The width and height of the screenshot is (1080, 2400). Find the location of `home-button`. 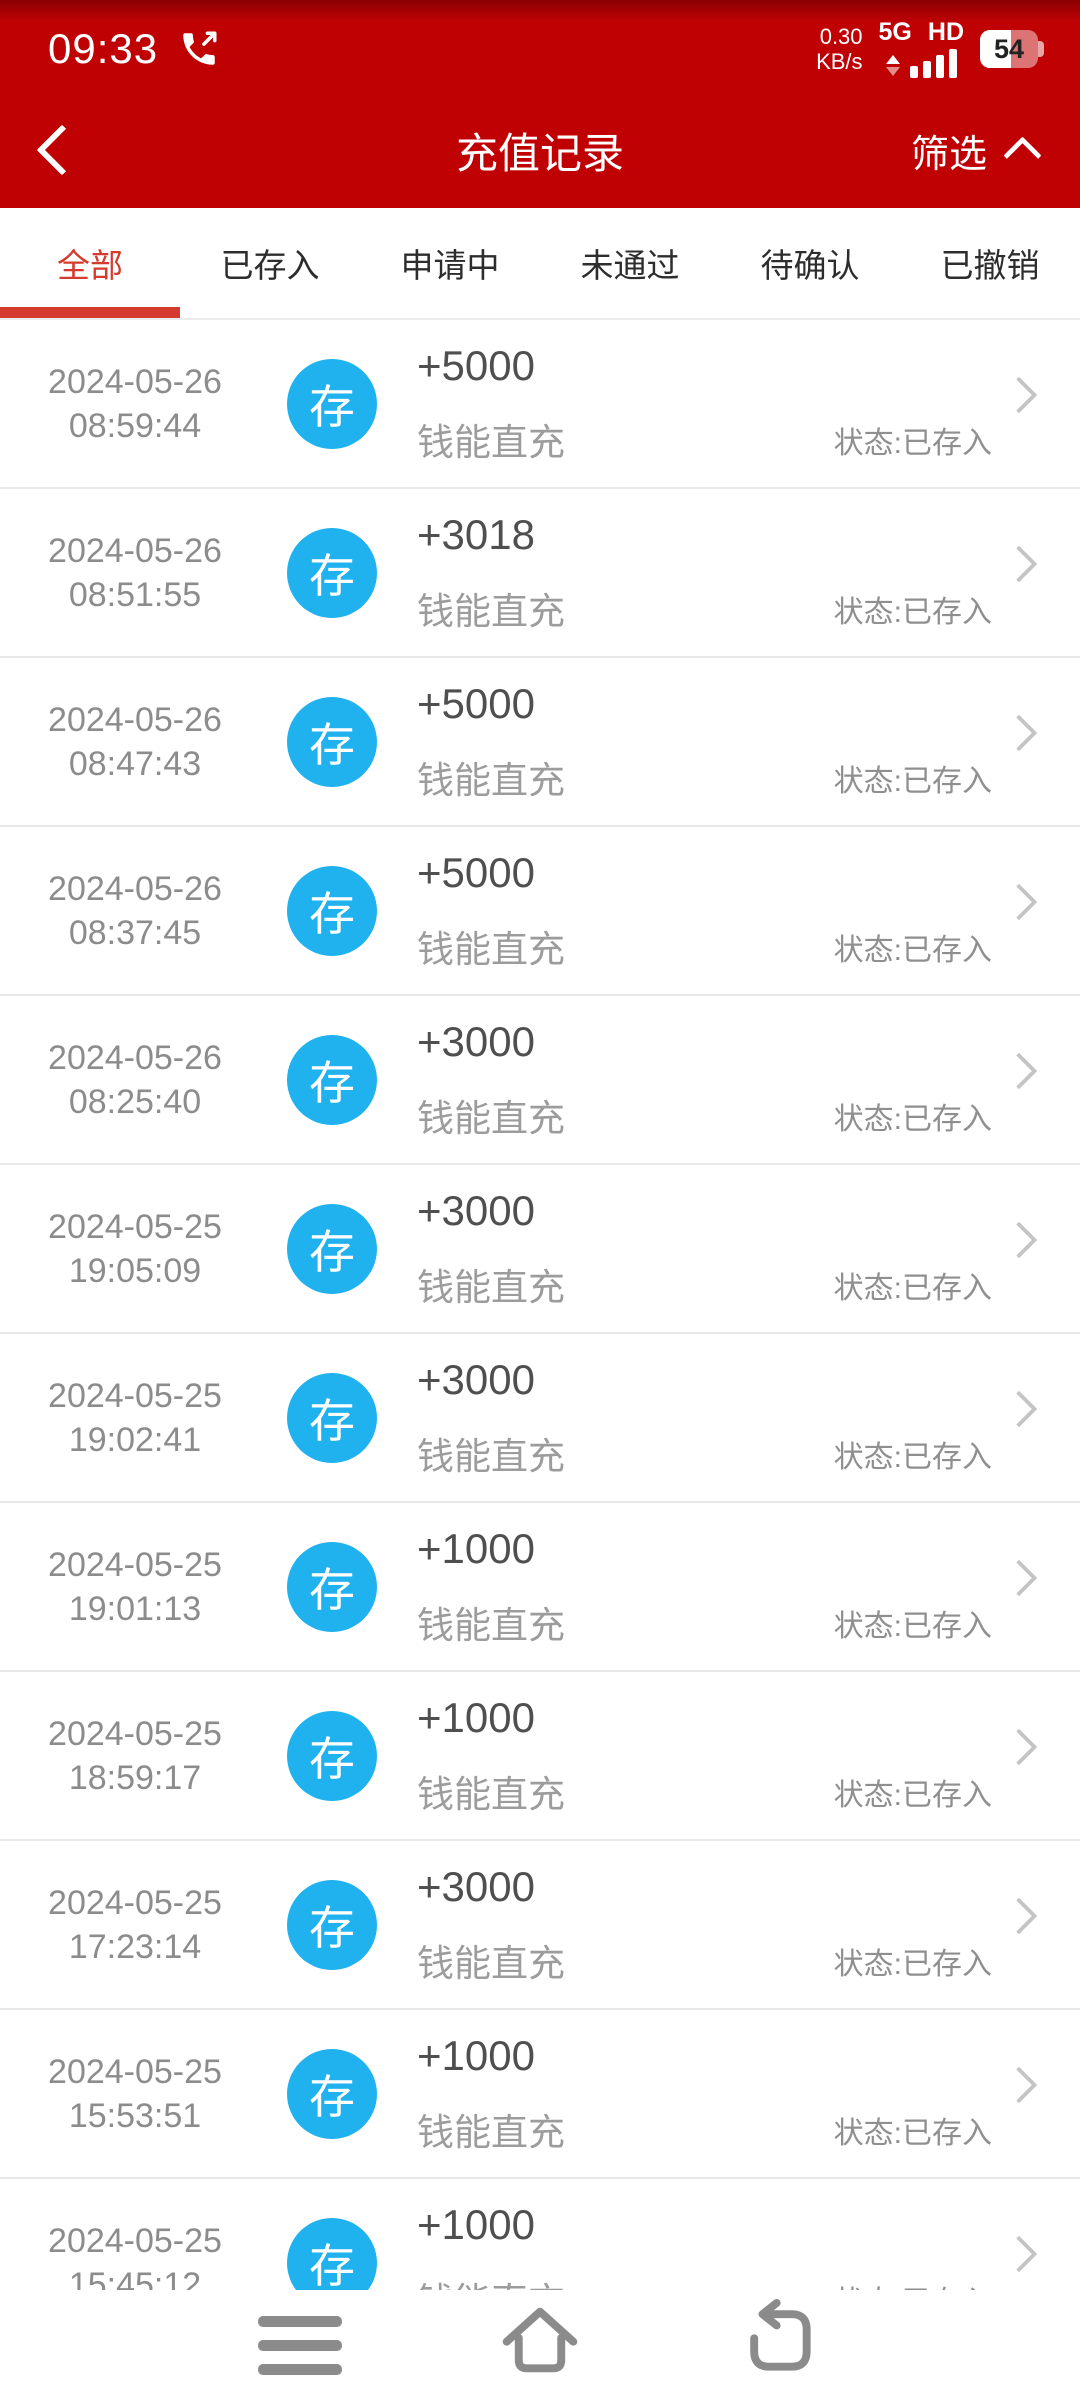

home-button is located at coordinates (540, 2345).